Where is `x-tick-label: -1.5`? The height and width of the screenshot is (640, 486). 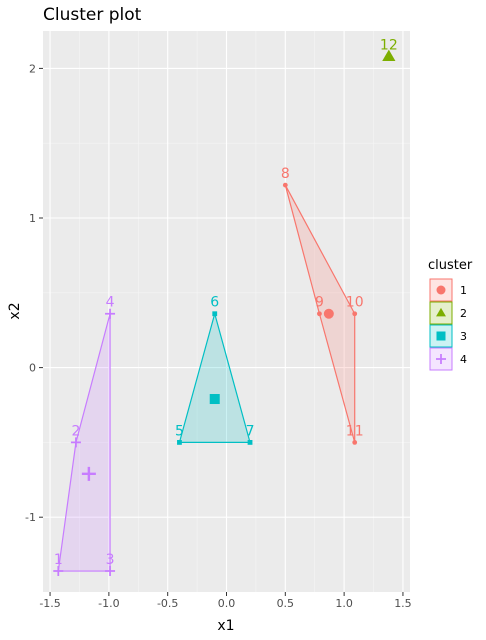 x-tick-label: -1.5 is located at coordinates (49, 603).